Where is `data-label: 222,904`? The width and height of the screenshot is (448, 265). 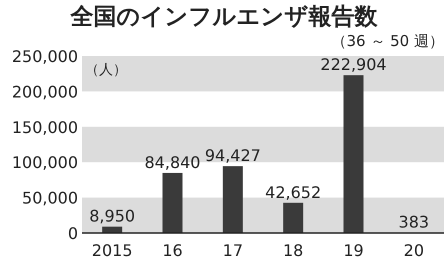 data-label: 222,904 is located at coordinates (353, 64).